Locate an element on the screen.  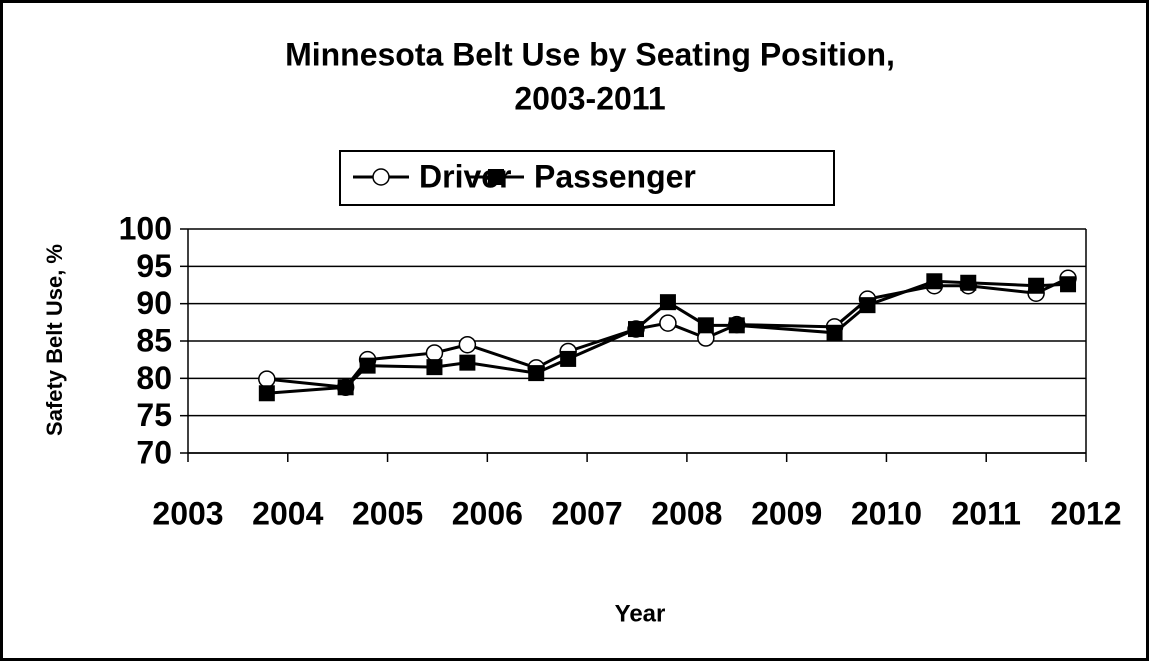
y-axis-label: Safety Belt Use, % is located at coordinates (54, 340).